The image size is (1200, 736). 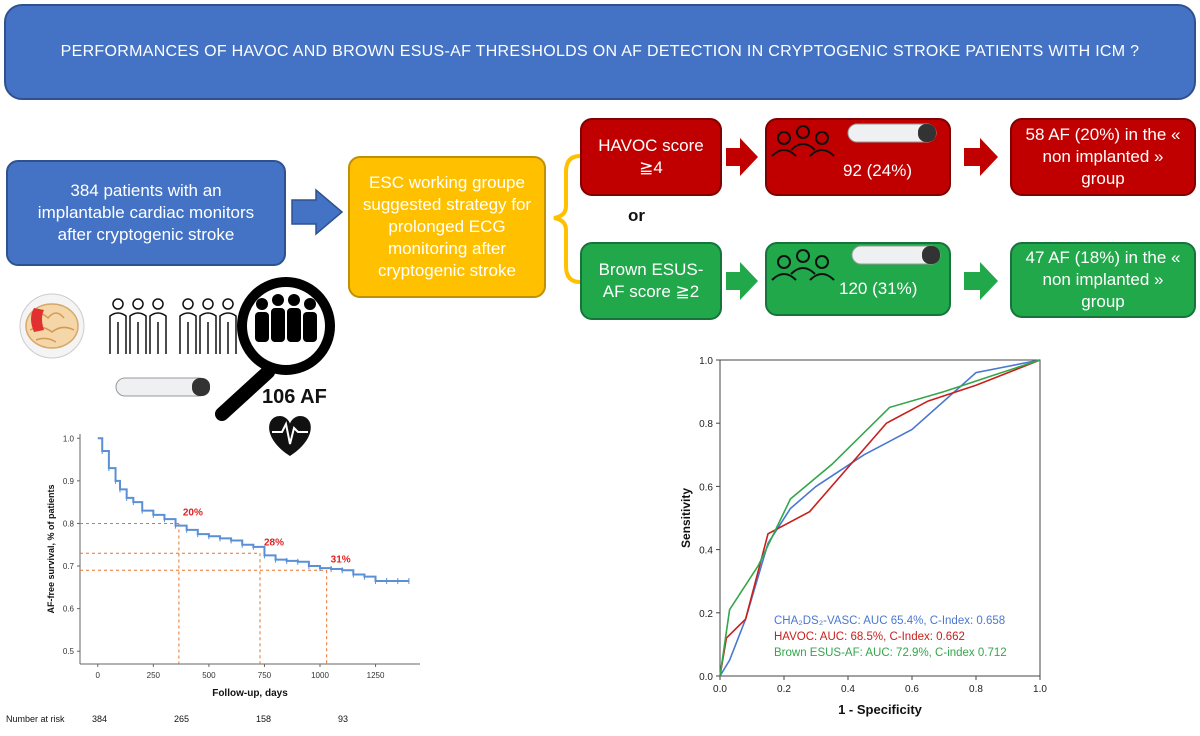 I want to click on roc-xtick-label: 0.2, so click(x=784, y=689).